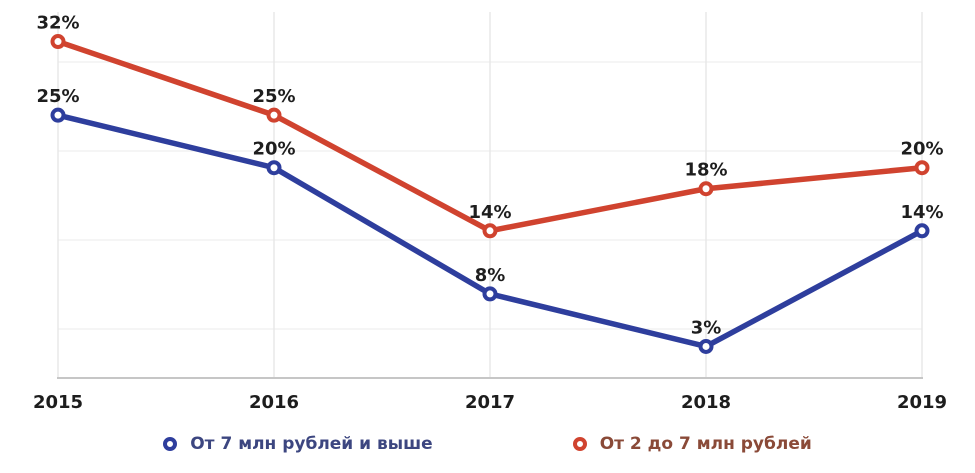 Image resolution: width=975 pixels, height=473 pixels. I want to click on legend-ring-icon-red, so click(579, 444).